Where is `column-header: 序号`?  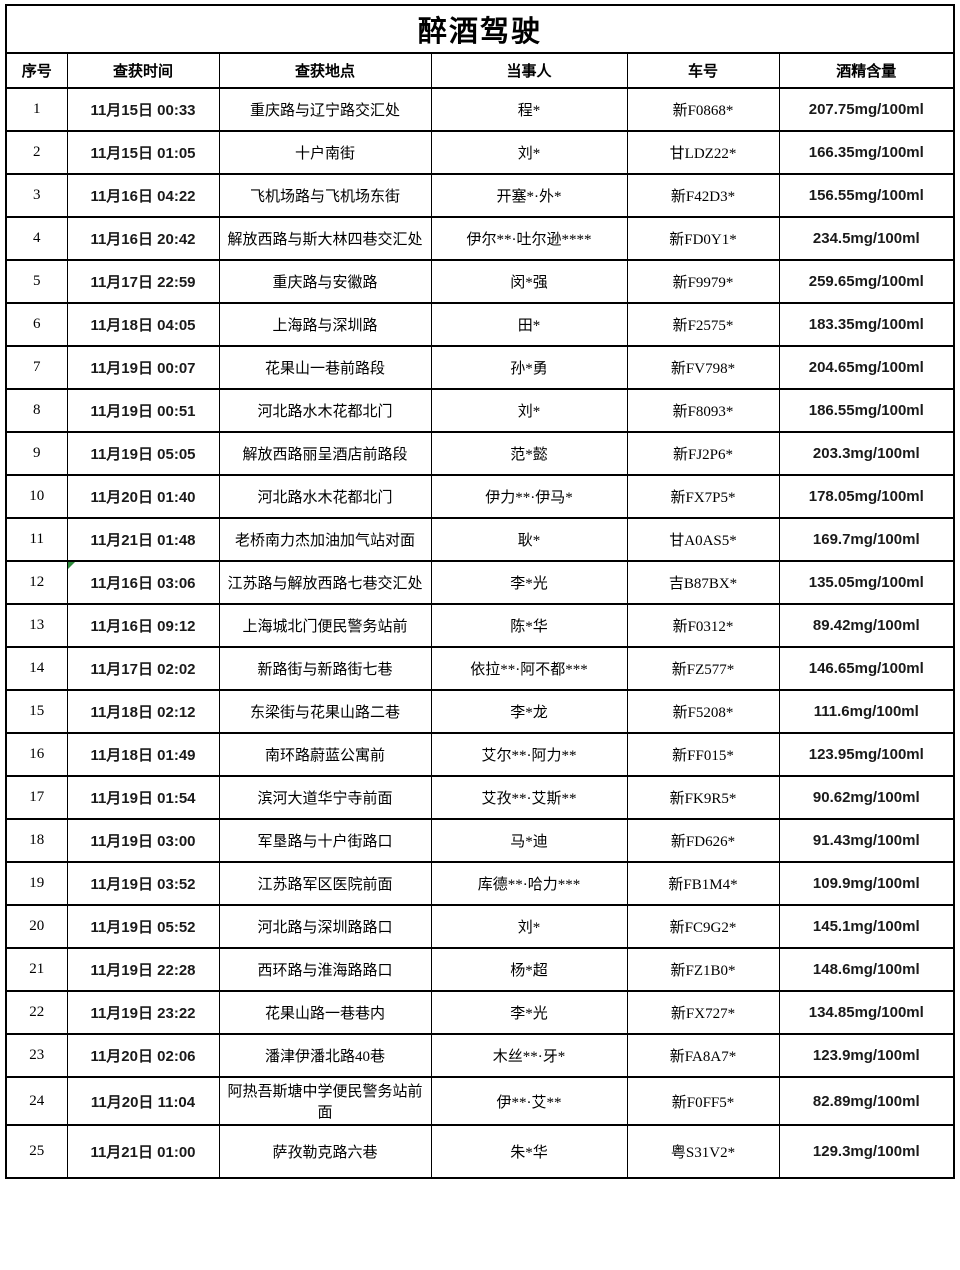 column-header: 序号 is located at coordinates (36, 70).